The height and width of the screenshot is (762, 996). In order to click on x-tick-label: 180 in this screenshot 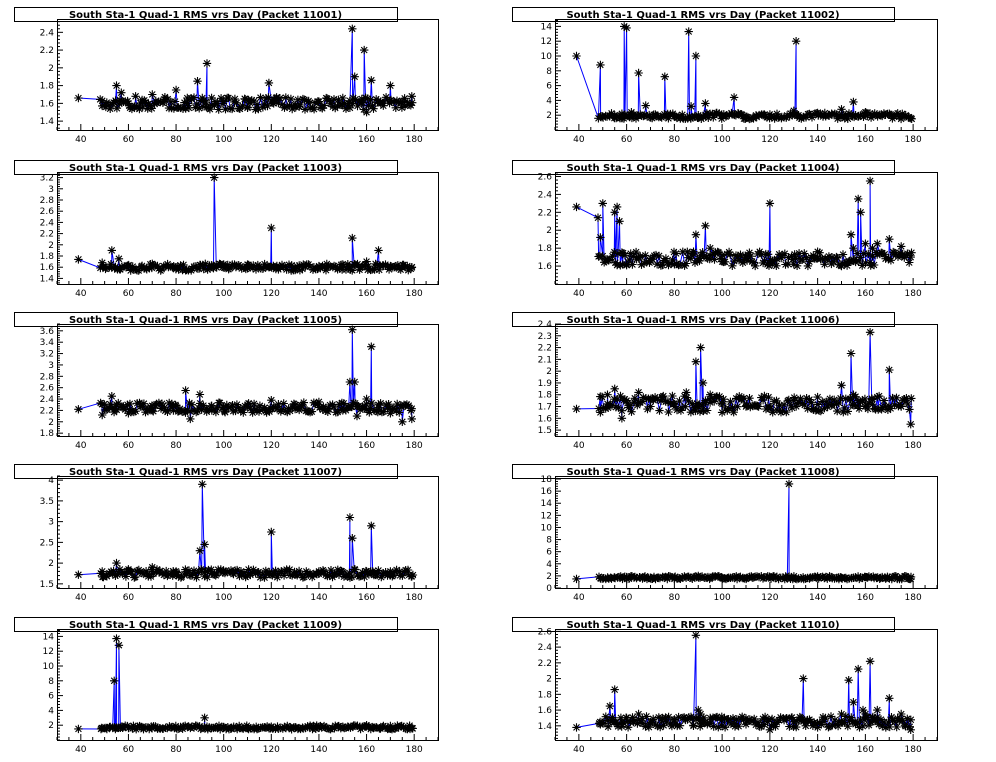, I will do `click(414, 446)`.